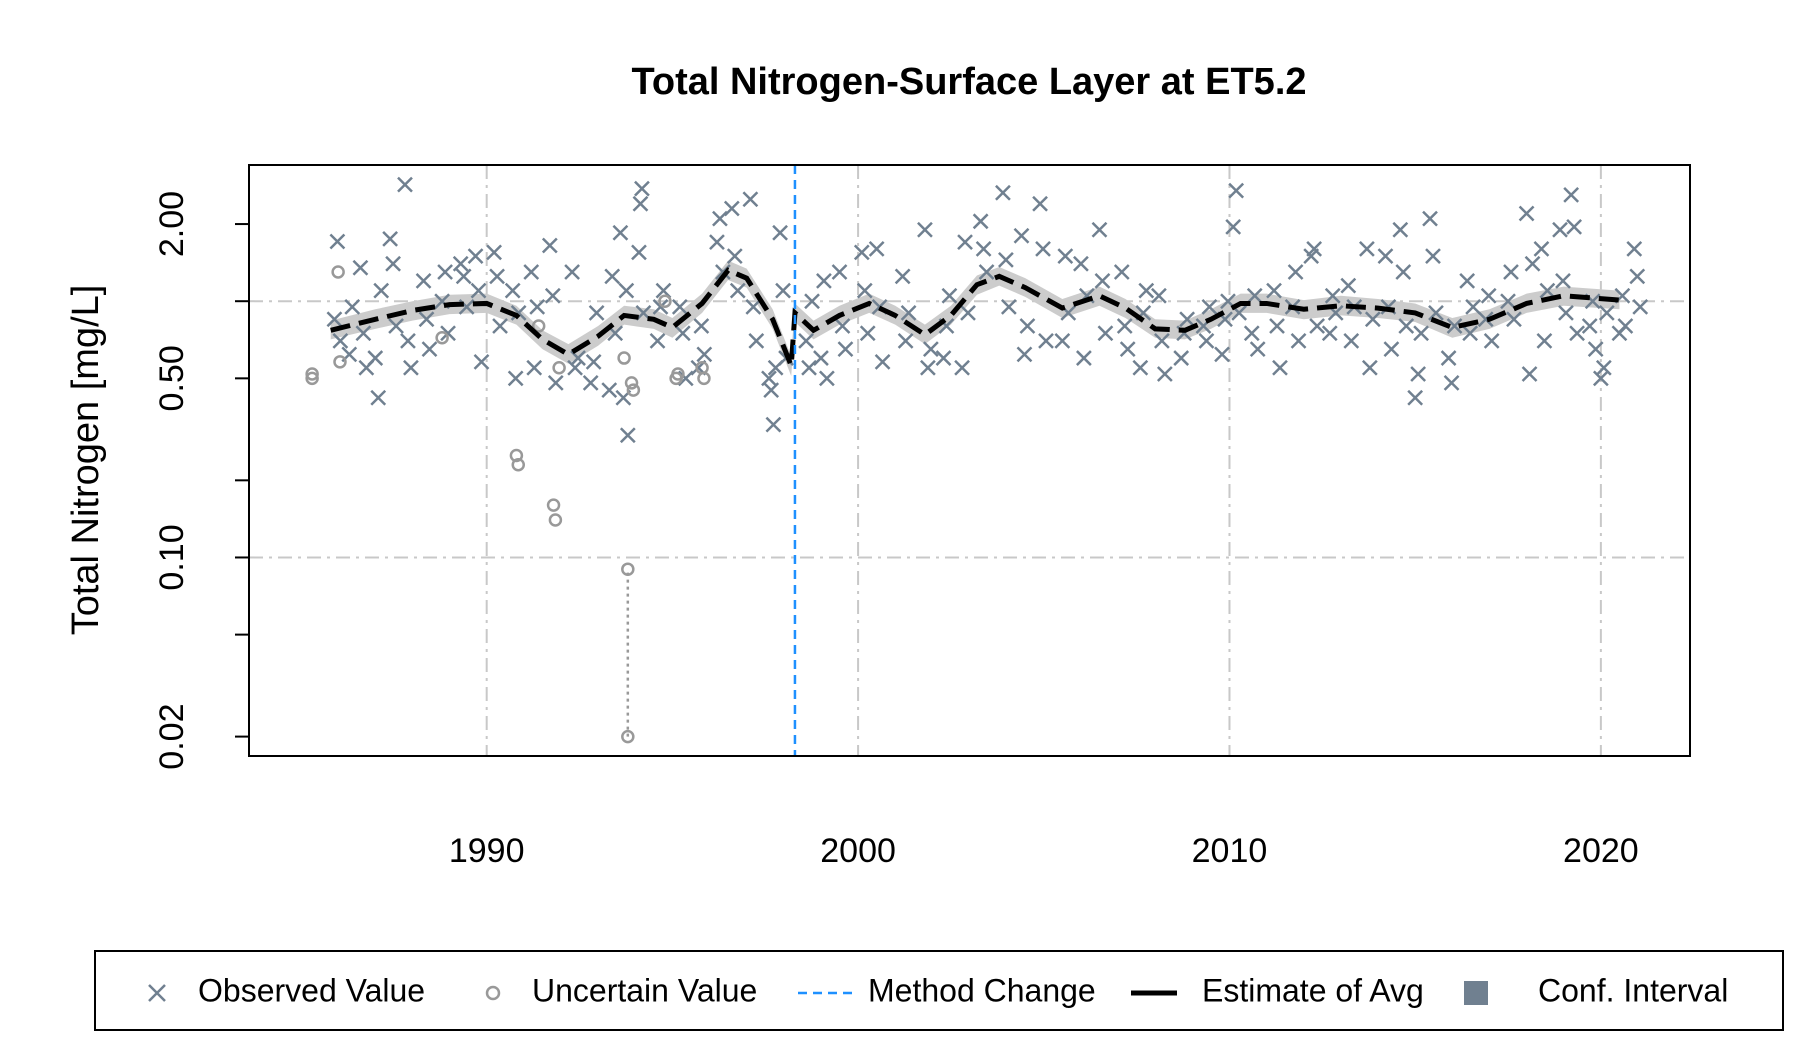 The image size is (1800, 1050). Describe the element at coordinates (982, 990) in the screenshot. I see `legend-label: Method Change` at that location.